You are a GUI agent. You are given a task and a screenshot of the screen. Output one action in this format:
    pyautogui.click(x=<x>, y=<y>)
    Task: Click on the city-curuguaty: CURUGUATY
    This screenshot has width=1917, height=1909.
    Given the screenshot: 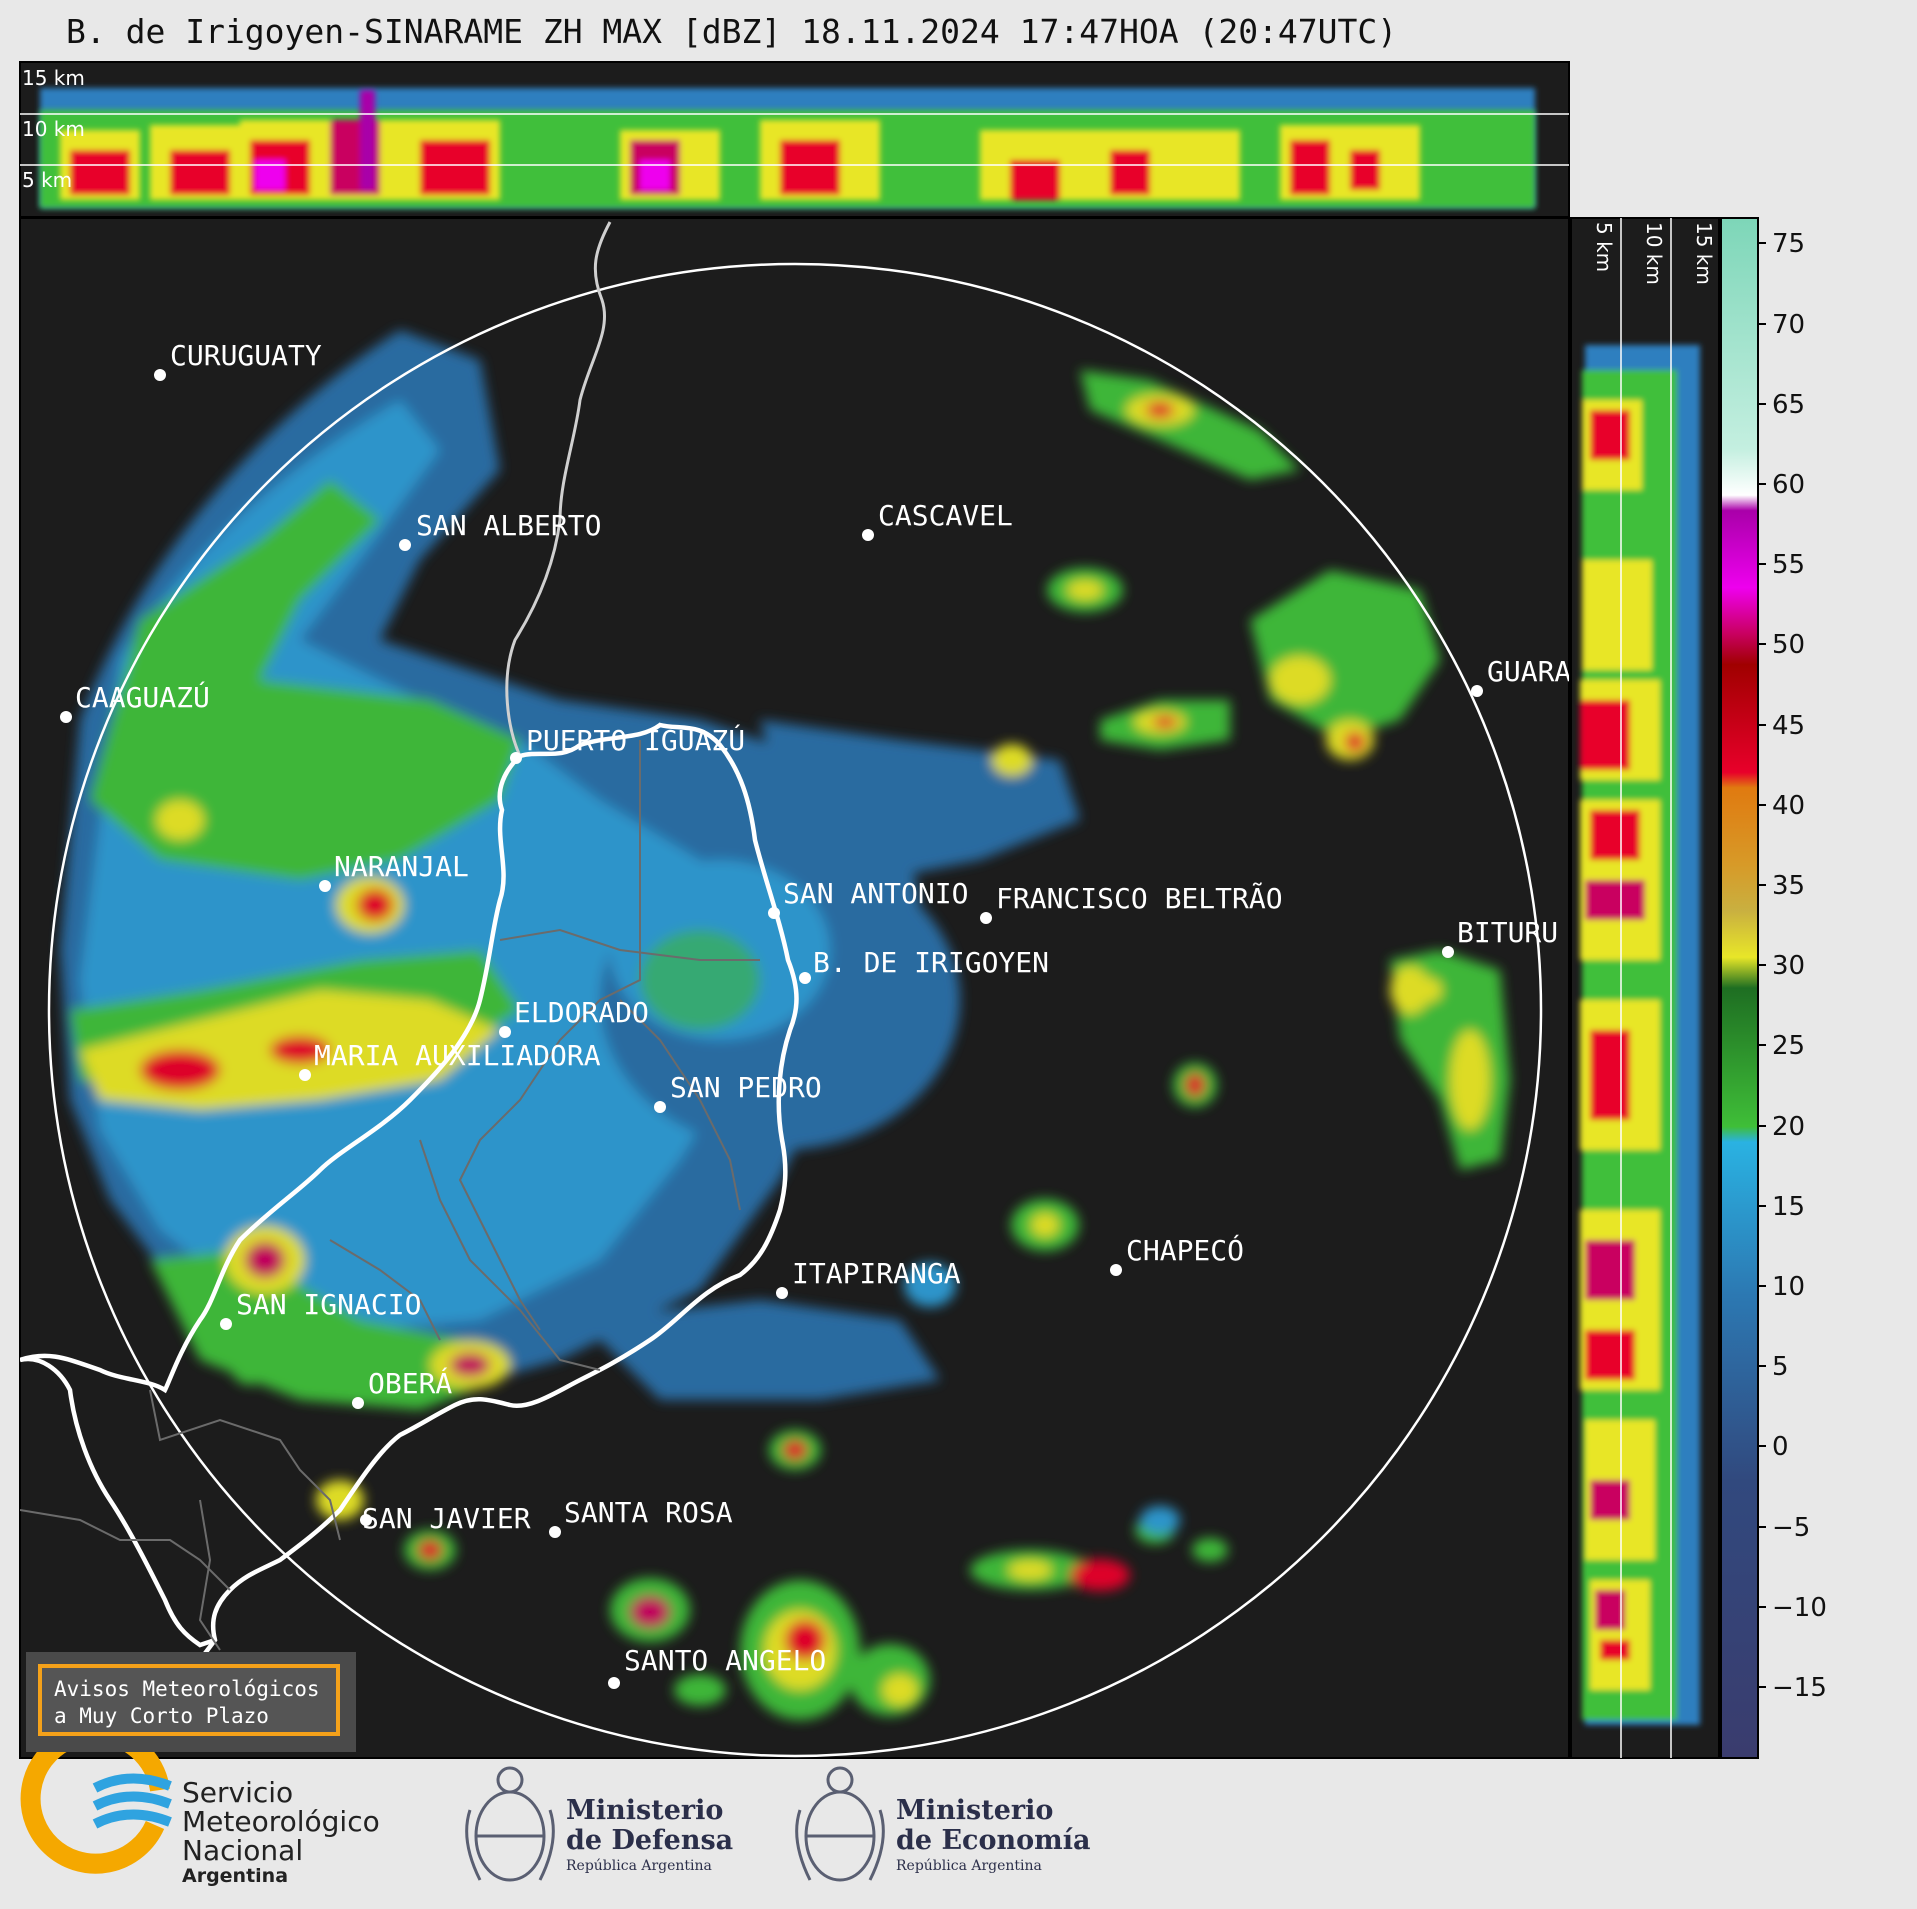 What is the action you would take?
    pyautogui.click(x=238, y=360)
    